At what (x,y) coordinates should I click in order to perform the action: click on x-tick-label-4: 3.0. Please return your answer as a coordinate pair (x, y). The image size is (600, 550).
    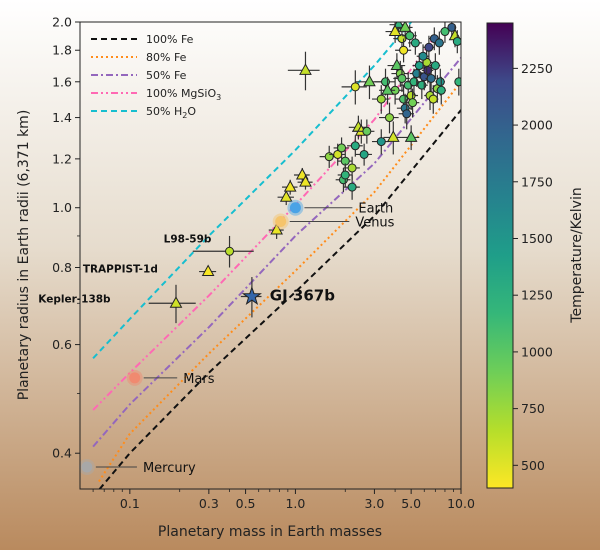
    Looking at the image, I should click on (374, 503).